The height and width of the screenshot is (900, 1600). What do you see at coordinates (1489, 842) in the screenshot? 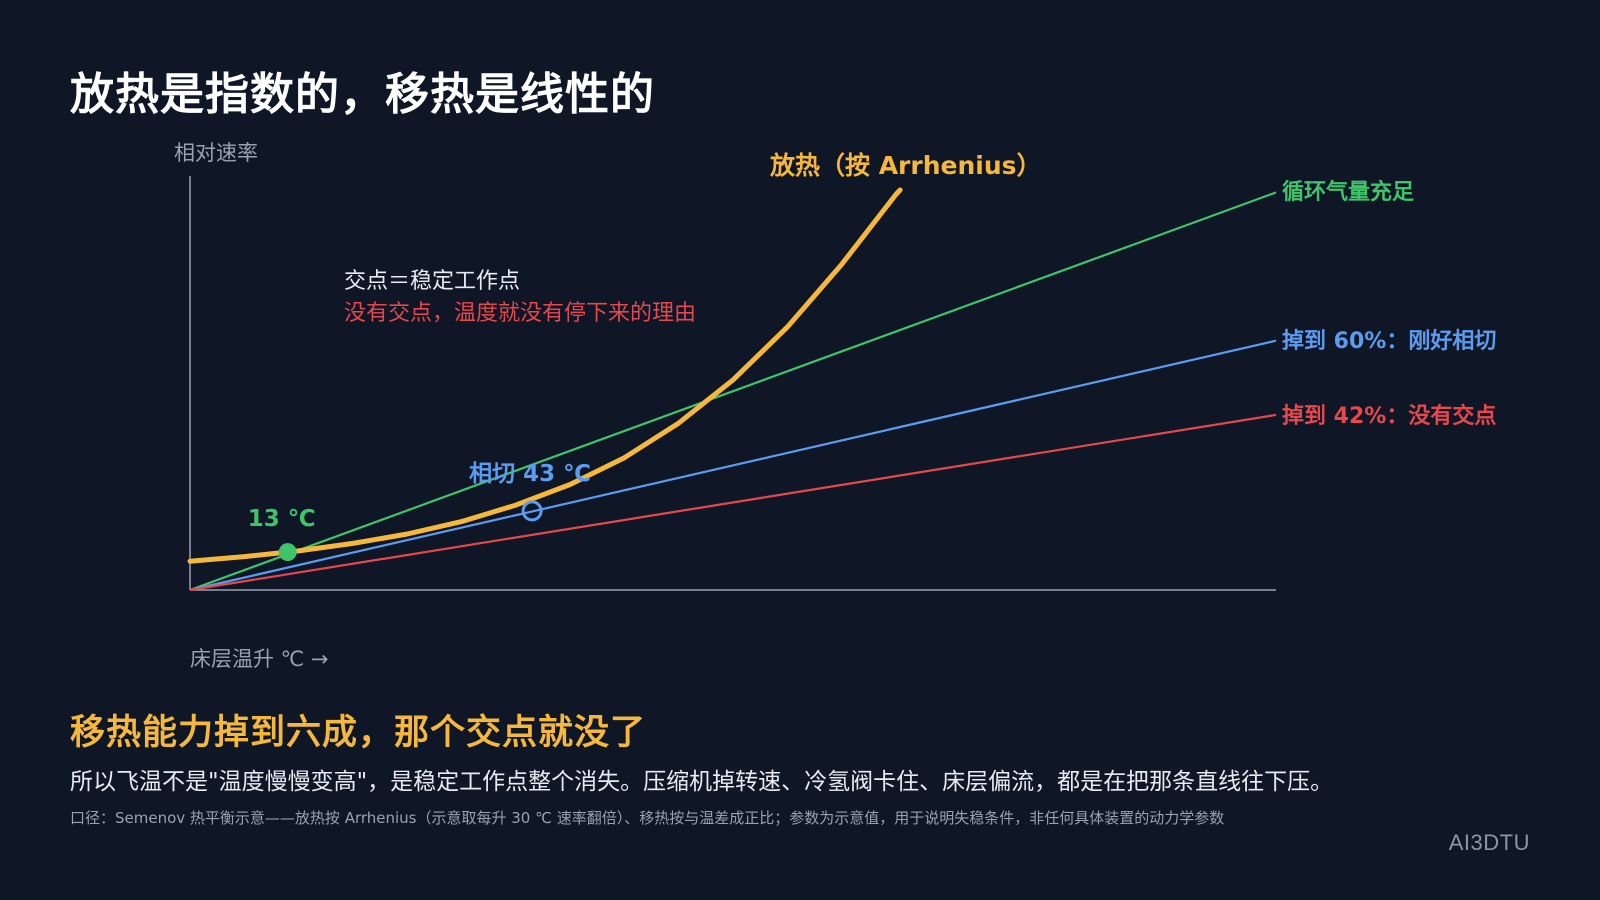
I see `watermark: AI3DTU` at bounding box center [1489, 842].